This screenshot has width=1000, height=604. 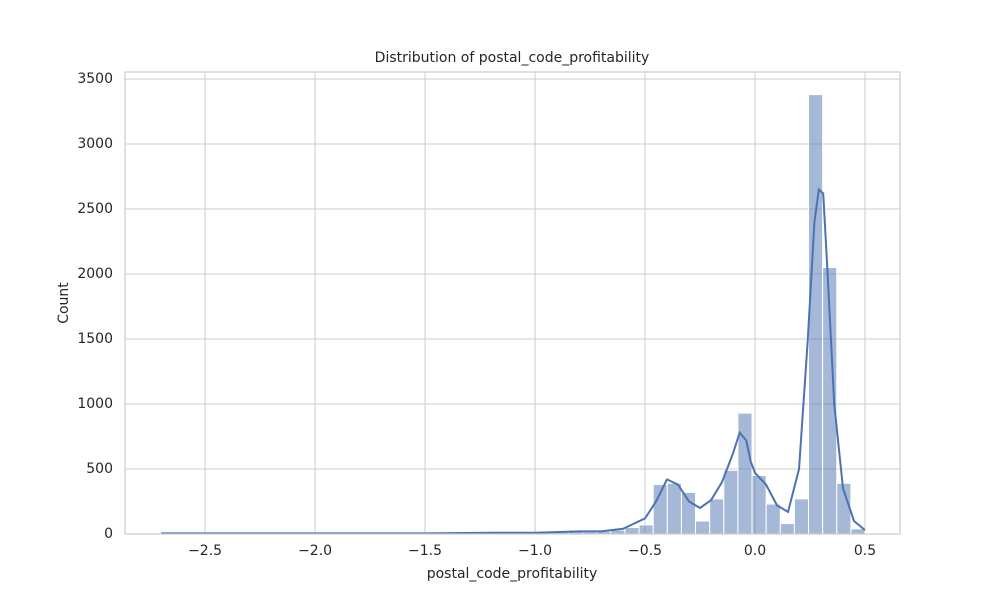 I want to click on y-tick-label: 2000, so click(x=95, y=274).